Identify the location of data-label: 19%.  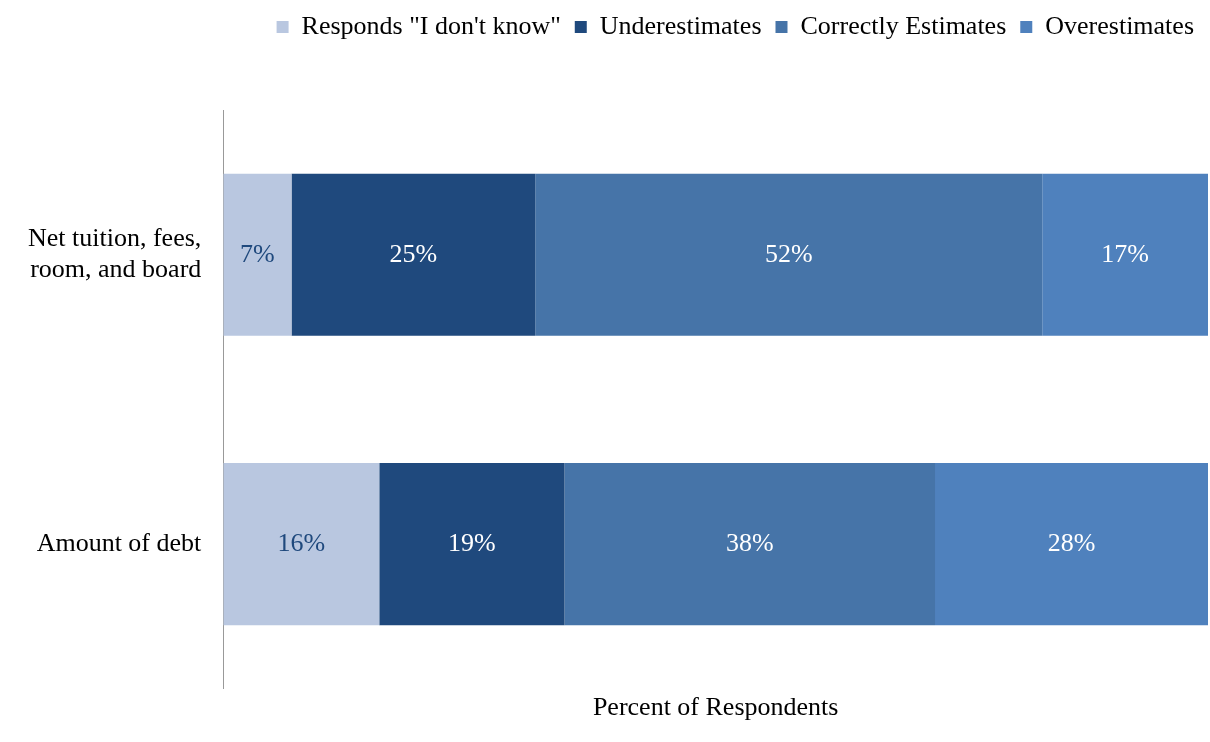
(472, 542).